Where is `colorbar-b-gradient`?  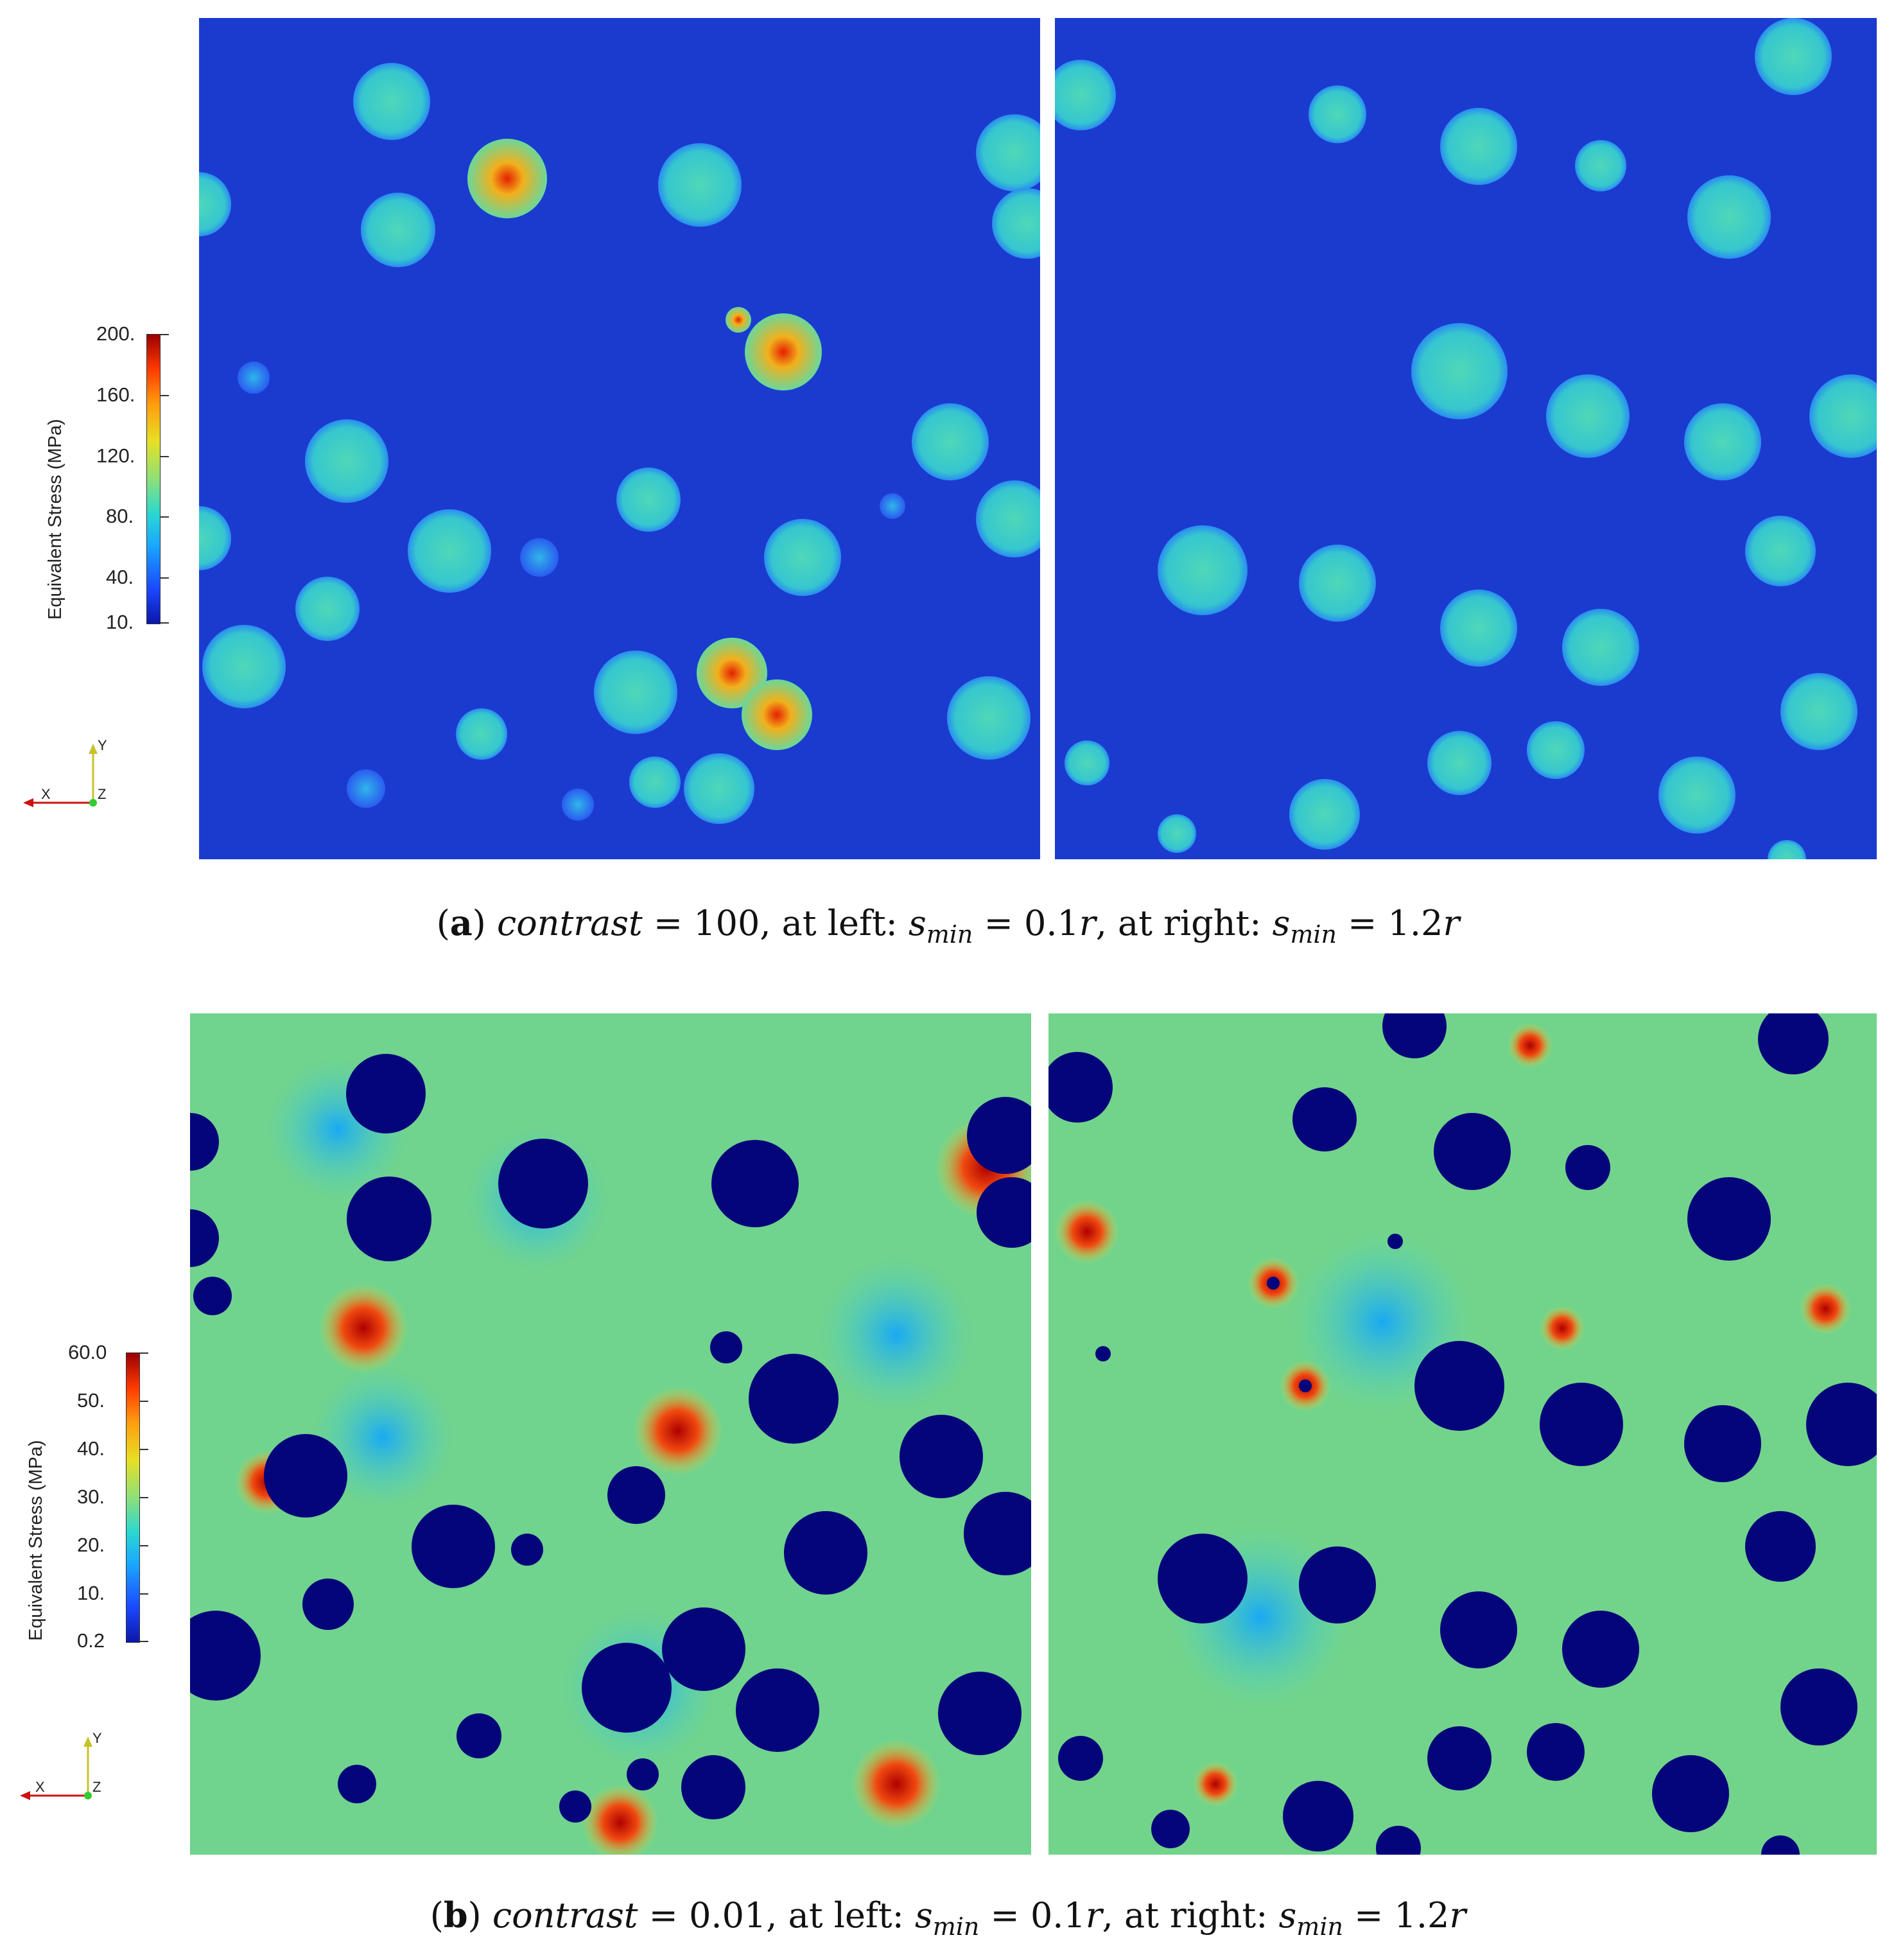
colorbar-b-gradient is located at coordinates (133, 1497).